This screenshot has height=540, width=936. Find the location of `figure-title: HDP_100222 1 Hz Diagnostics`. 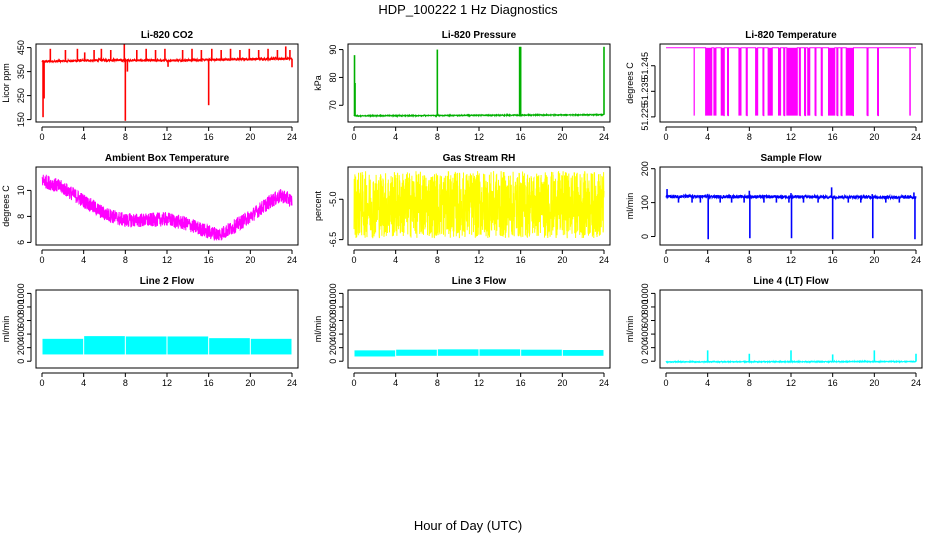

figure-title: HDP_100222 1 Hz Diagnostics is located at coordinates (468, 9).